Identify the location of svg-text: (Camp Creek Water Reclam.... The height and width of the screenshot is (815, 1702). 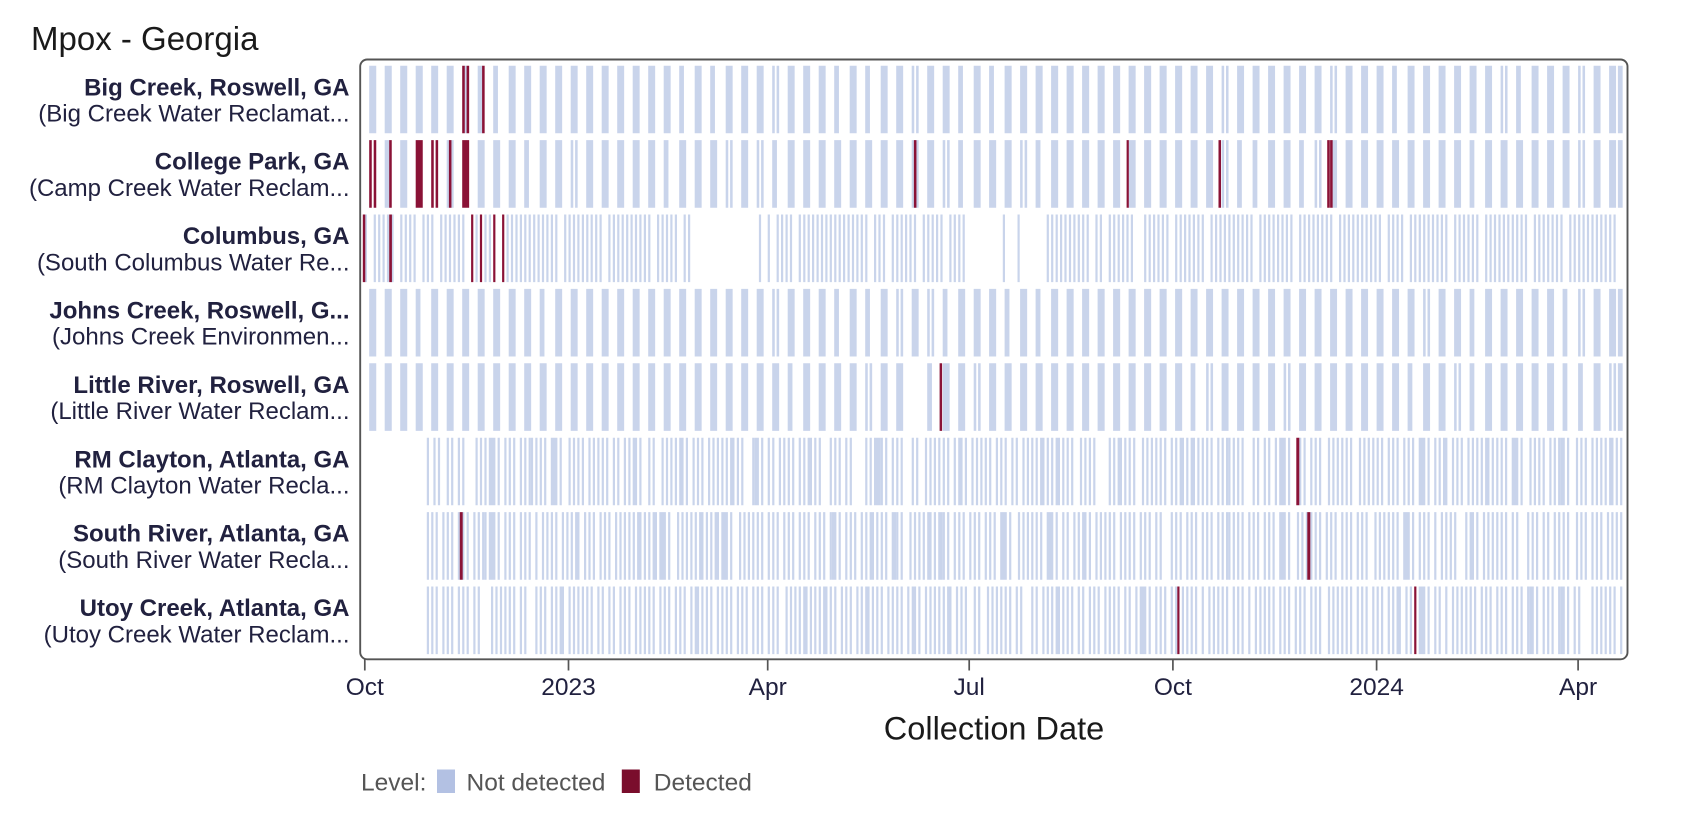
(189, 188).